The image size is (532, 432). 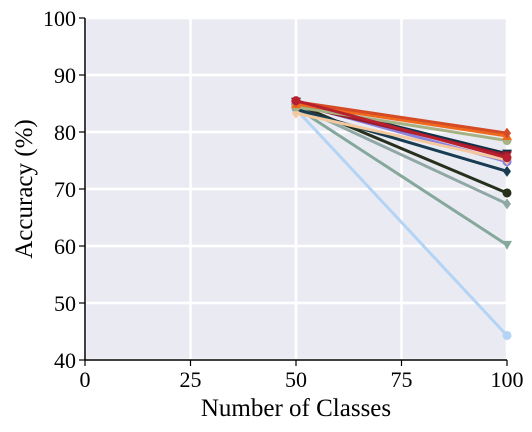 I want to click on x-tick-label: 50, so click(x=296, y=379).